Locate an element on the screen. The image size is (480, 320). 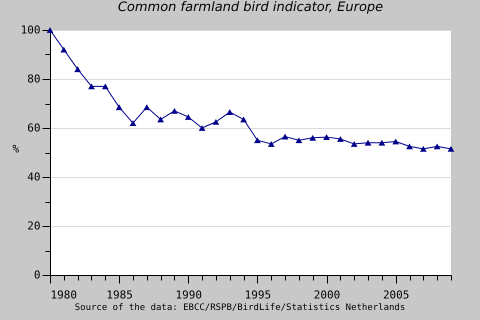
y-axis-title: % is located at coordinates (16, 149).